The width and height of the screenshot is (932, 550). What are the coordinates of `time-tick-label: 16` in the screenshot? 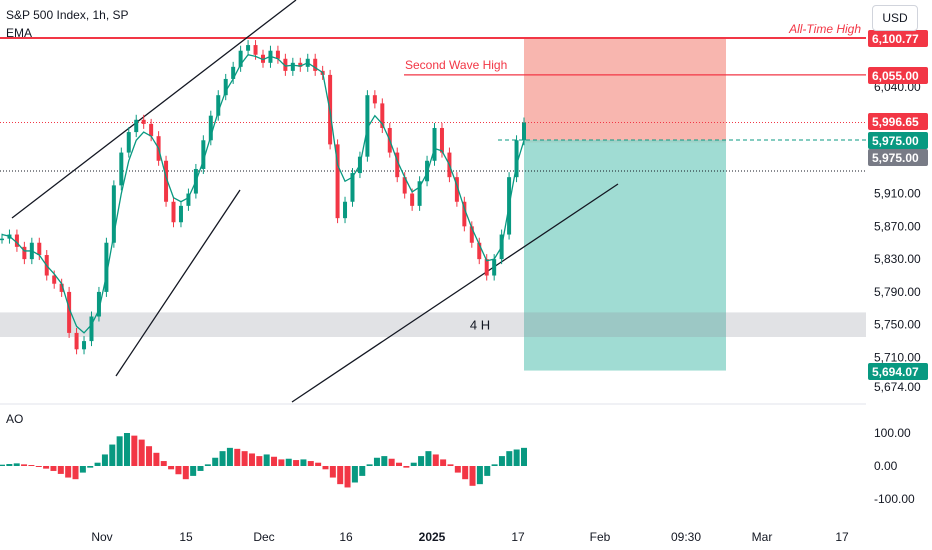 It's located at (346, 537).